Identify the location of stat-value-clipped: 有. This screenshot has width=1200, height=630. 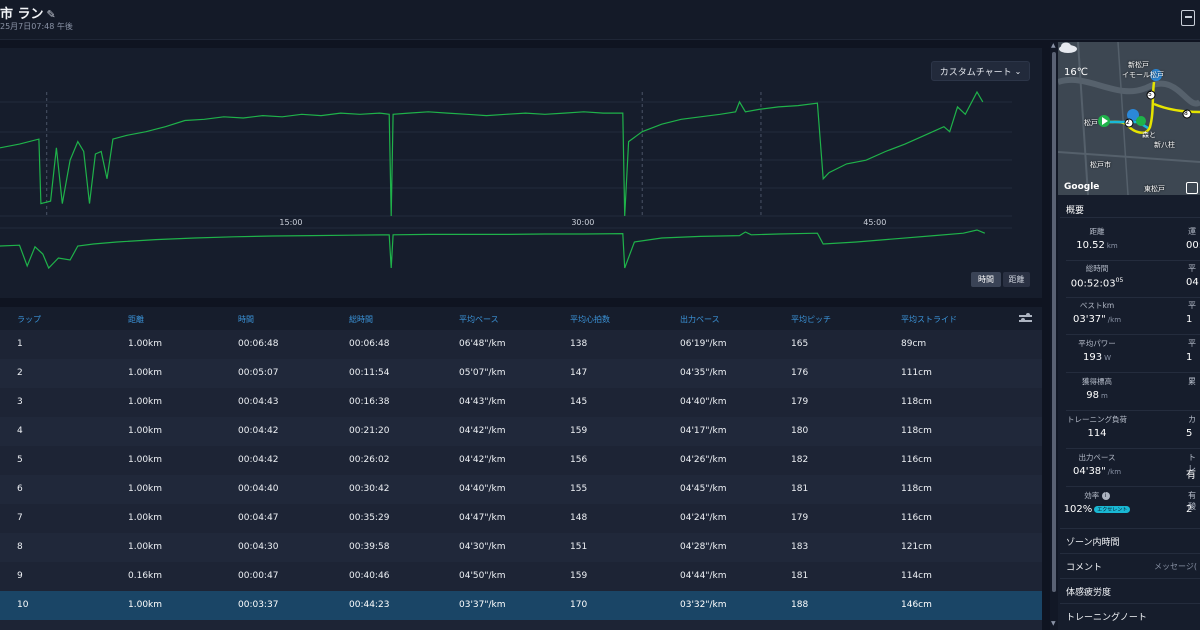
(1191, 475).